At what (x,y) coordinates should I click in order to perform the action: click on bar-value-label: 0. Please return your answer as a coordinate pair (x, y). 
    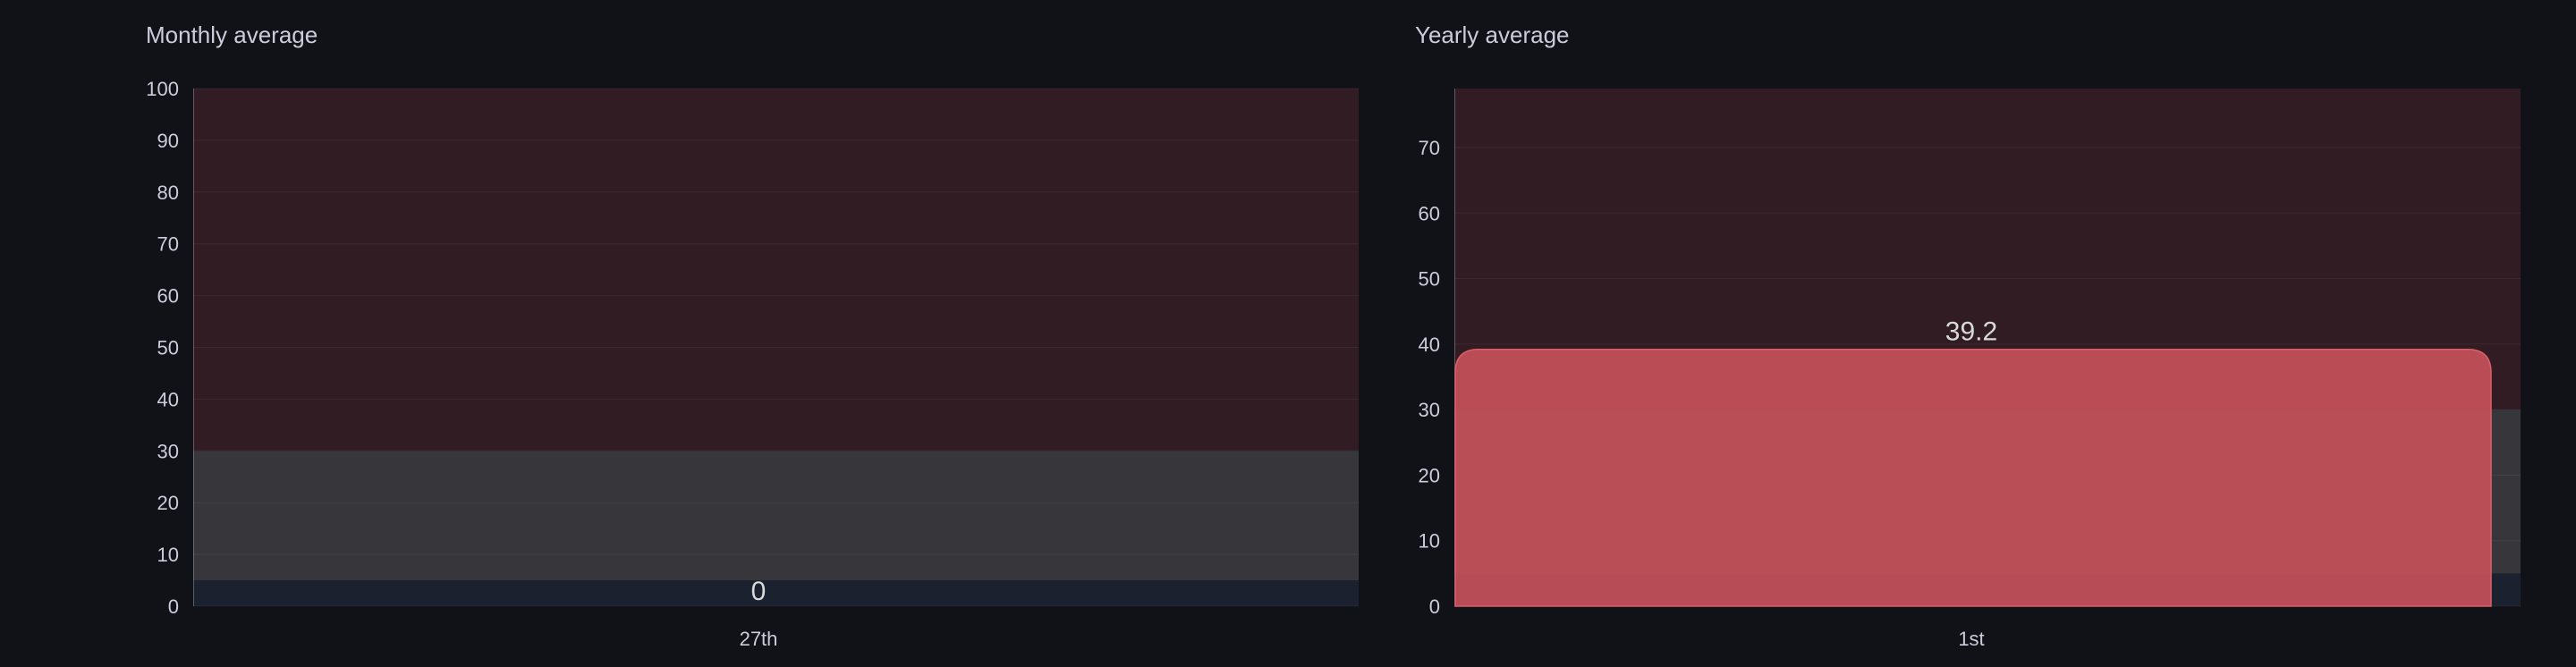
    Looking at the image, I should click on (759, 592).